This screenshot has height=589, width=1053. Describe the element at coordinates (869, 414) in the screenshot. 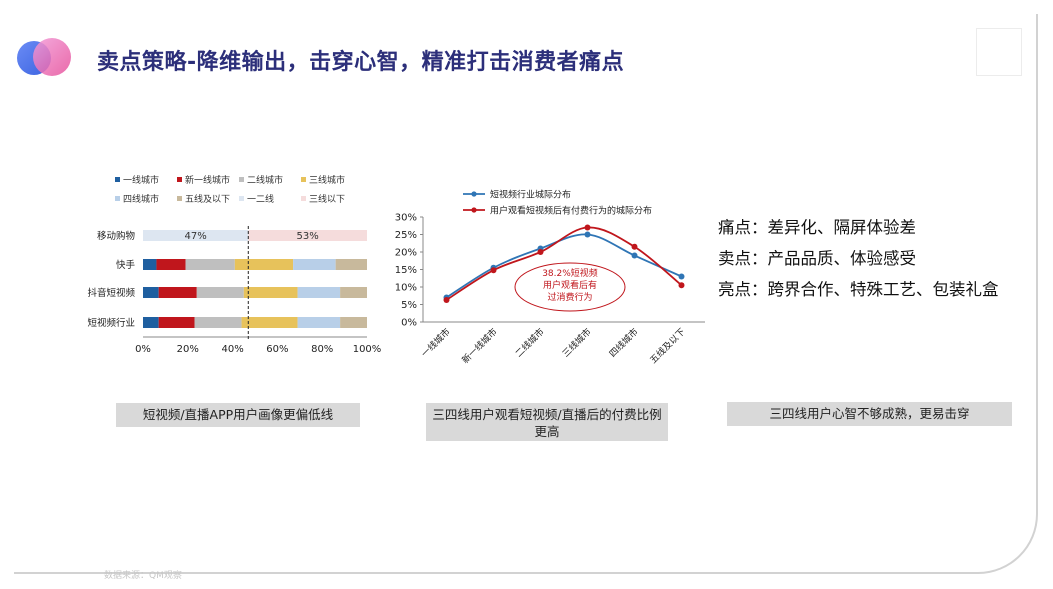

I see `caption-right: 三四线用户心智不够成熟，更易击穿` at that location.